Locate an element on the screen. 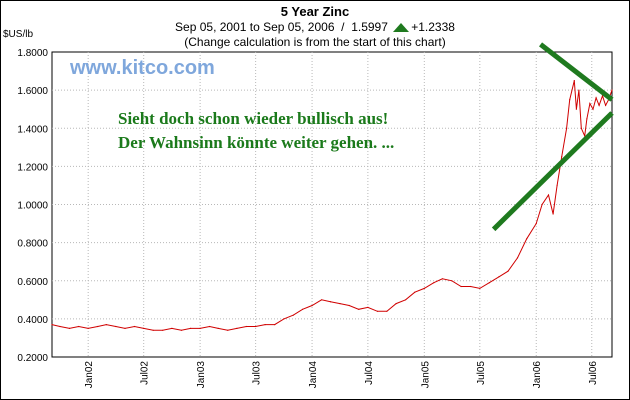 The height and width of the screenshot is (400, 630). y-tick-label: 1.6000 is located at coordinates (32, 91).